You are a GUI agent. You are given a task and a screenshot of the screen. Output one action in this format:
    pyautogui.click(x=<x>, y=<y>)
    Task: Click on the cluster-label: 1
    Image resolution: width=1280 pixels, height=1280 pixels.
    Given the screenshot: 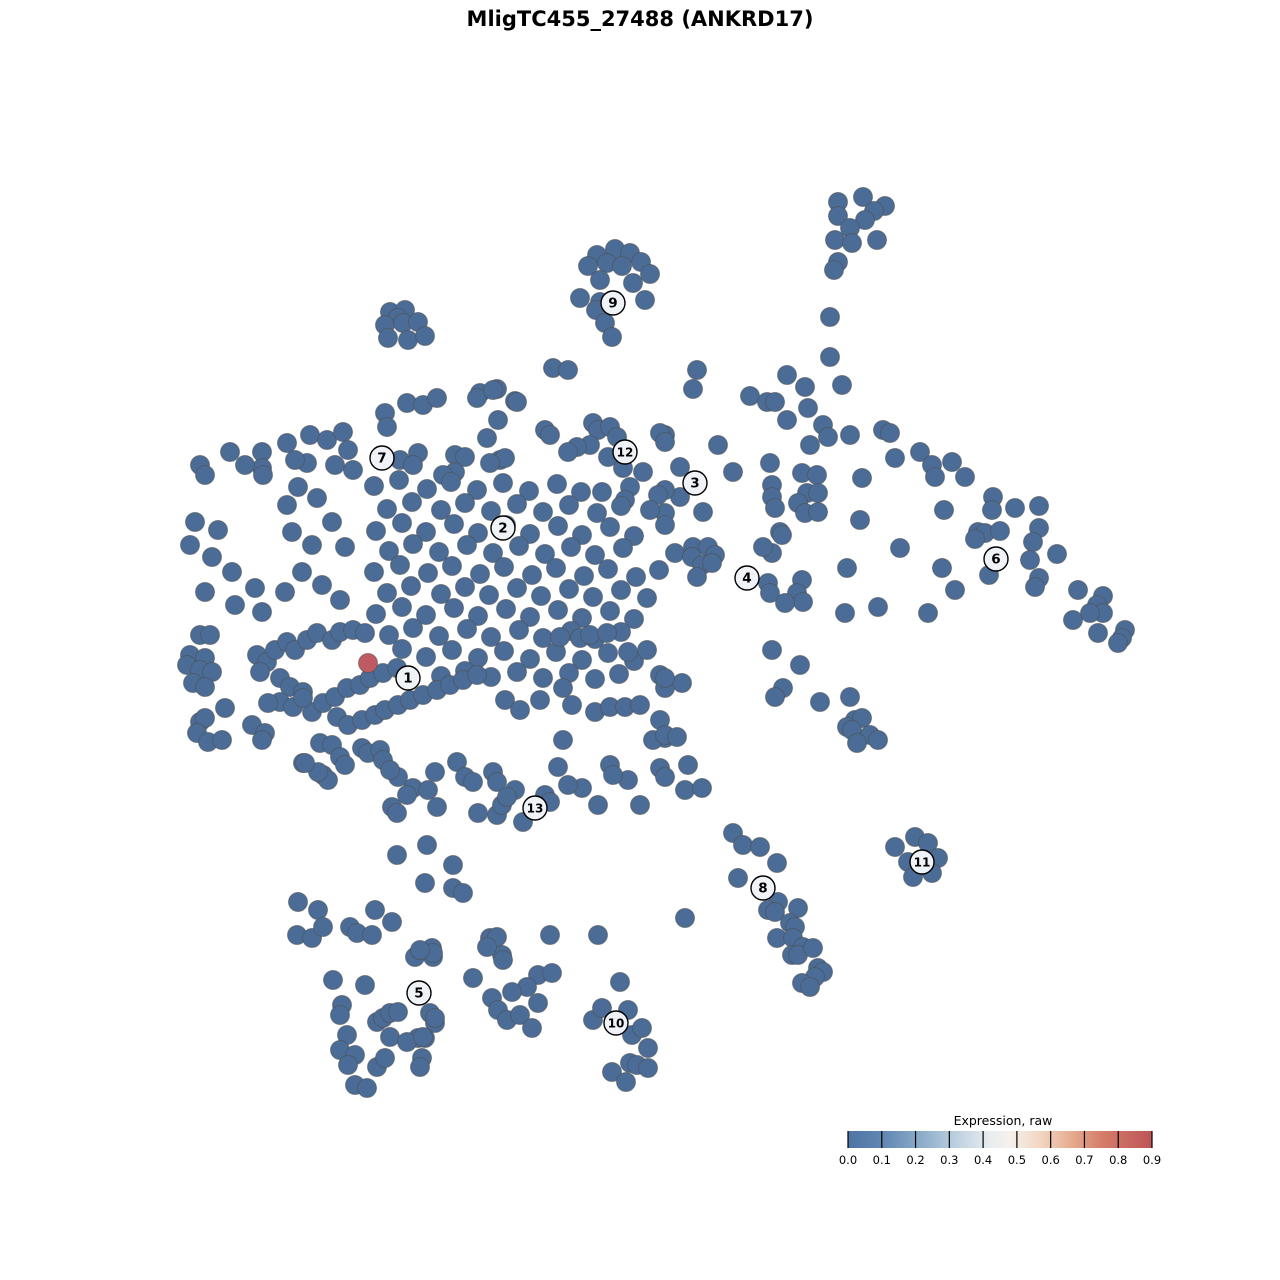 What is the action you would take?
    pyautogui.click(x=408, y=678)
    